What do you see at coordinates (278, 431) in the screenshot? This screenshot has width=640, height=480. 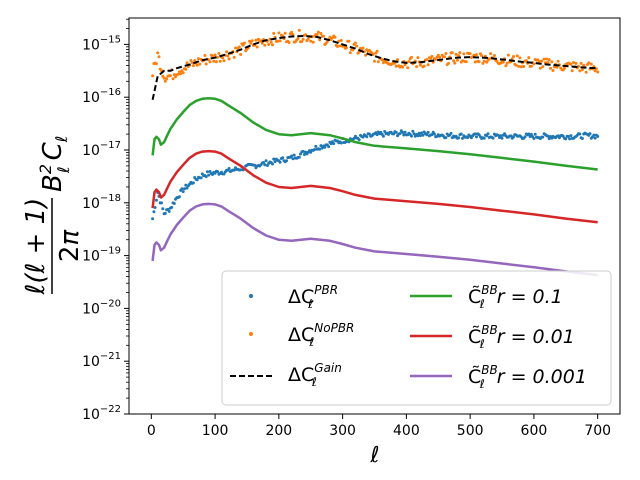 I see `x-tick-label: 200` at bounding box center [278, 431].